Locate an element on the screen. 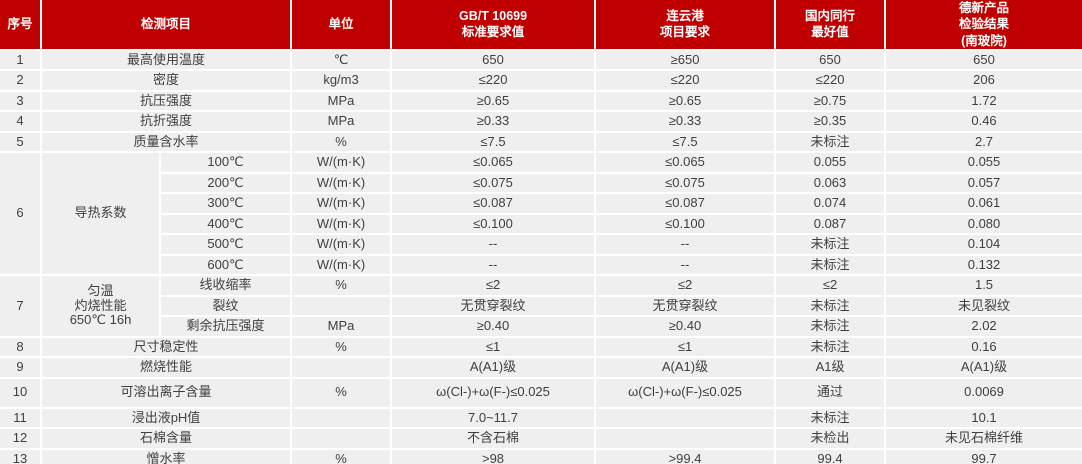  cell-peer: 0.074 is located at coordinates (830, 203).